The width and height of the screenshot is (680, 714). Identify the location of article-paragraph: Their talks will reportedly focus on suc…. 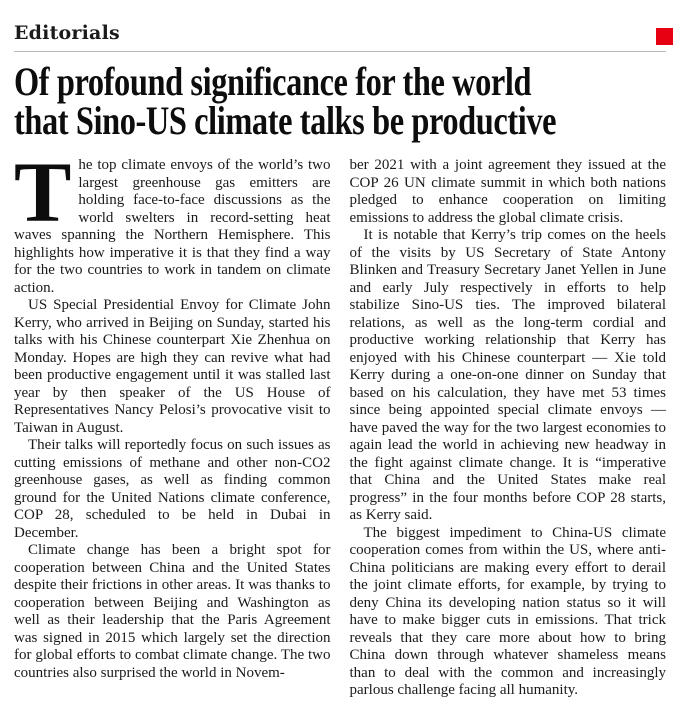
(172, 489).